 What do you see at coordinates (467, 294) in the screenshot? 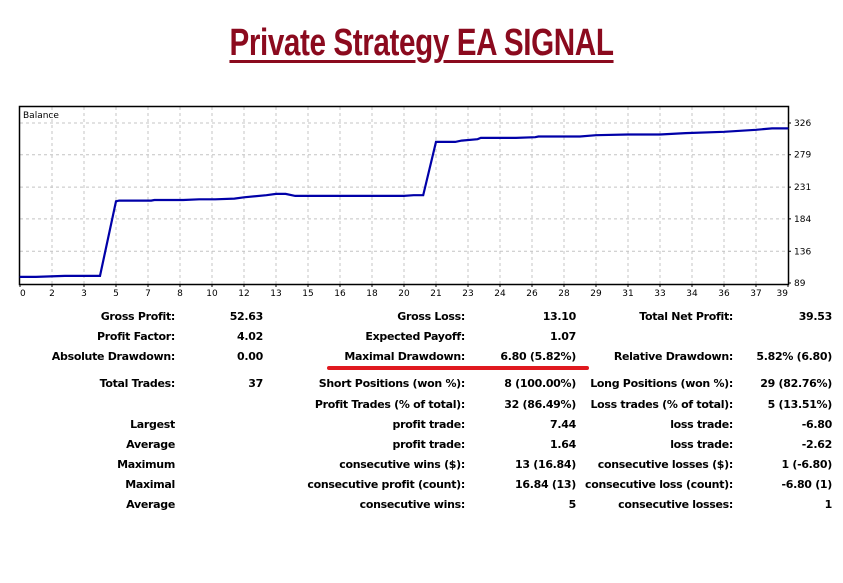
I see `x-tick-label: 23` at bounding box center [467, 294].